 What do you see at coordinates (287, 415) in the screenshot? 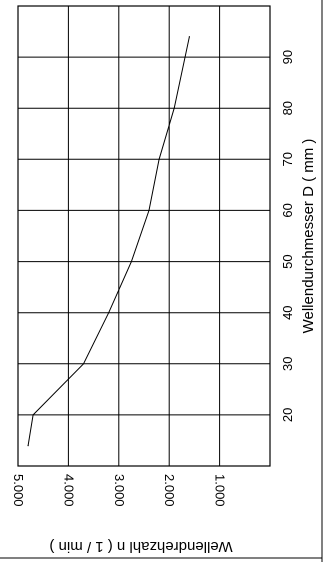
I see `x-tick-label: 20` at bounding box center [287, 415].